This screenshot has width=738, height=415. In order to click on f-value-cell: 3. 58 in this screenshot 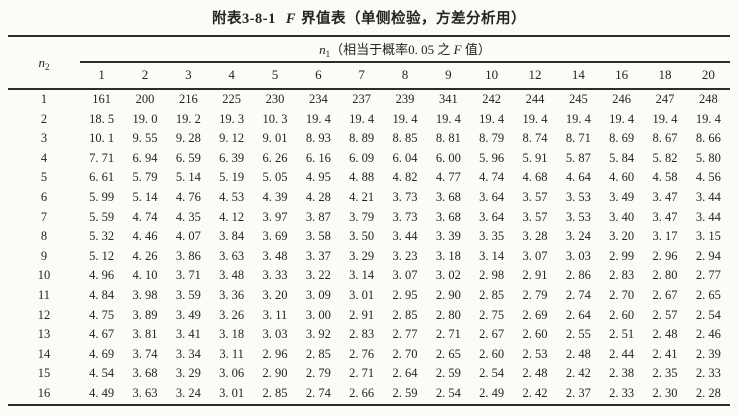, I will do `click(318, 236)`.